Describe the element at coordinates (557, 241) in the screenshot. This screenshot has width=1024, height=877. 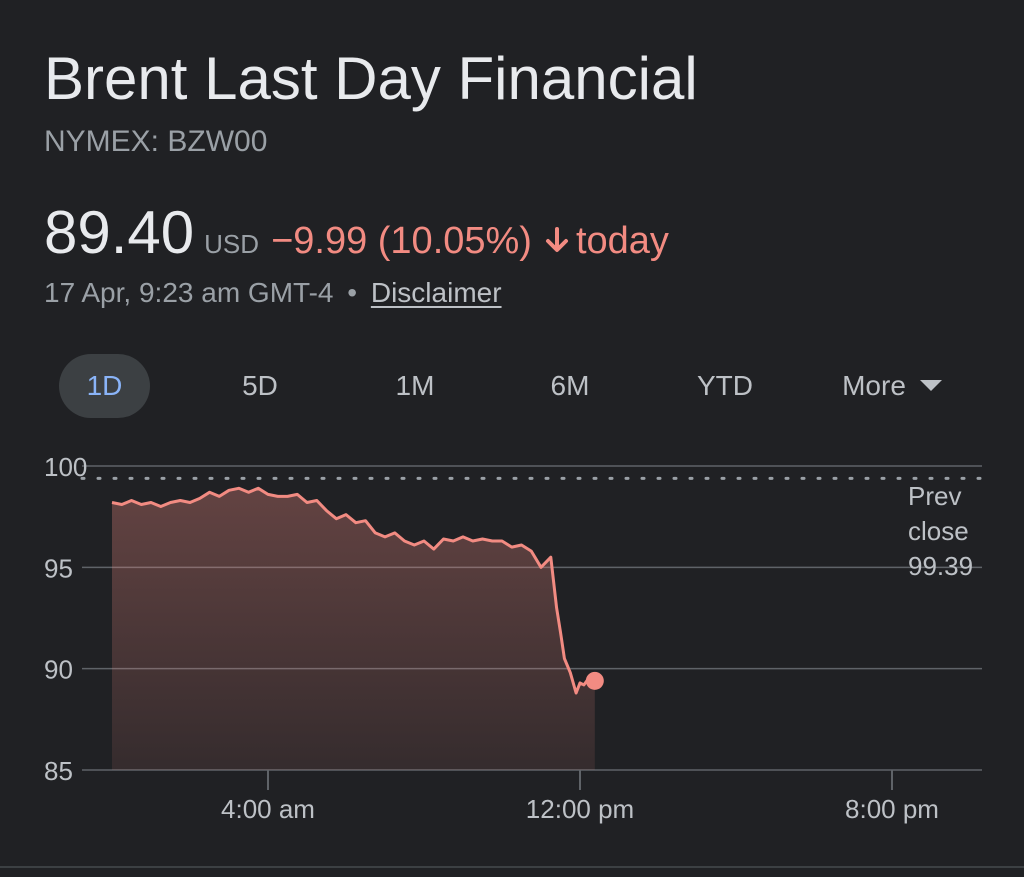
I see `arrow-down-icon` at that location.